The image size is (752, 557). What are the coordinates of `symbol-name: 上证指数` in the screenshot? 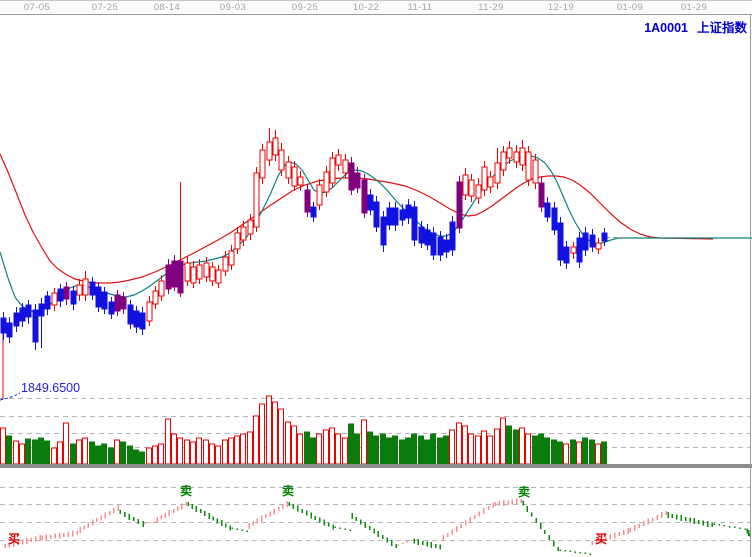 It's located at (721, 28).